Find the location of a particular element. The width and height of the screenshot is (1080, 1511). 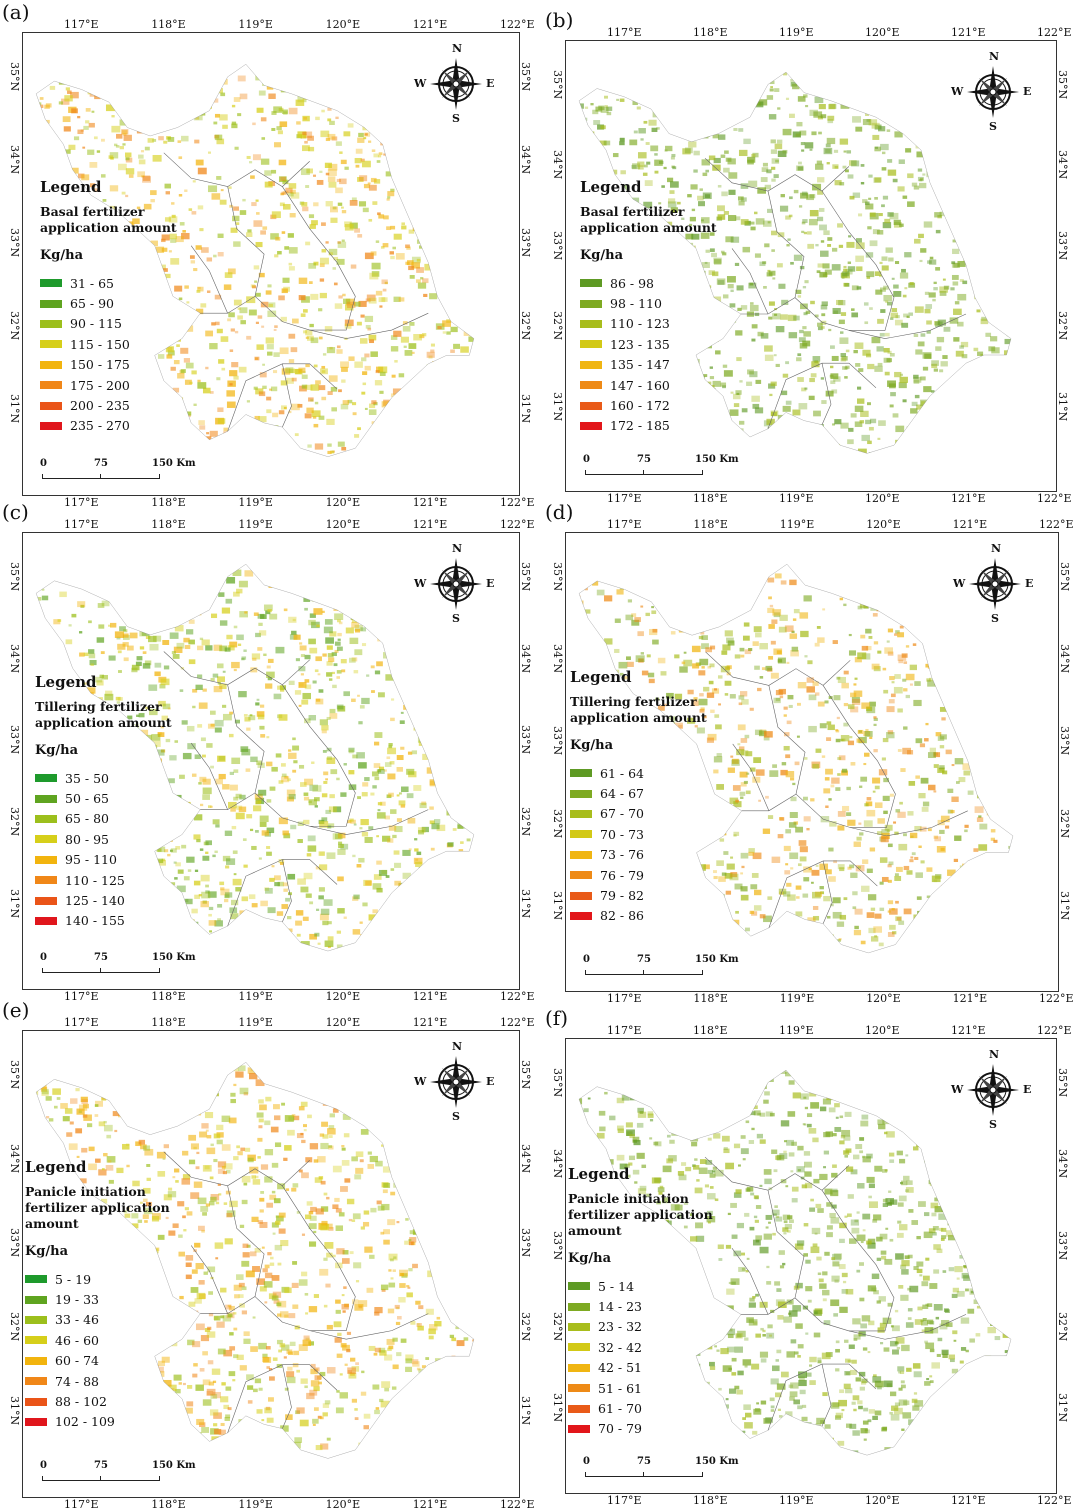

legend-class-label: 90 - 115 is located at coordinates (96, 323).